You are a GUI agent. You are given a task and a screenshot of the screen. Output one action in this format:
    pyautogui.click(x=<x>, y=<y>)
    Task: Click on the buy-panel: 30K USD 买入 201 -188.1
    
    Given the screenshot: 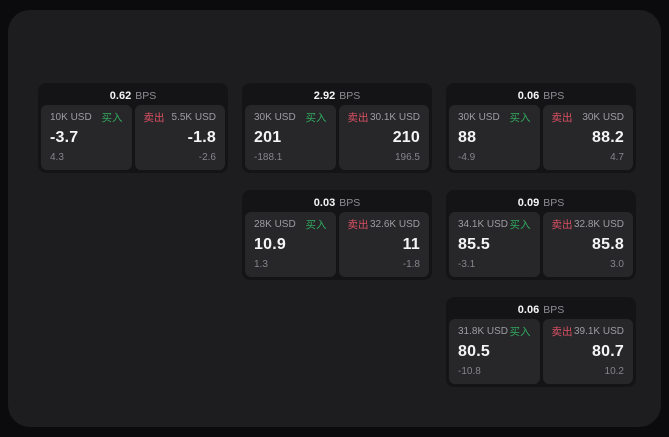 What is the action you would take?
    pyautogui.click(x=290, y=137)
    